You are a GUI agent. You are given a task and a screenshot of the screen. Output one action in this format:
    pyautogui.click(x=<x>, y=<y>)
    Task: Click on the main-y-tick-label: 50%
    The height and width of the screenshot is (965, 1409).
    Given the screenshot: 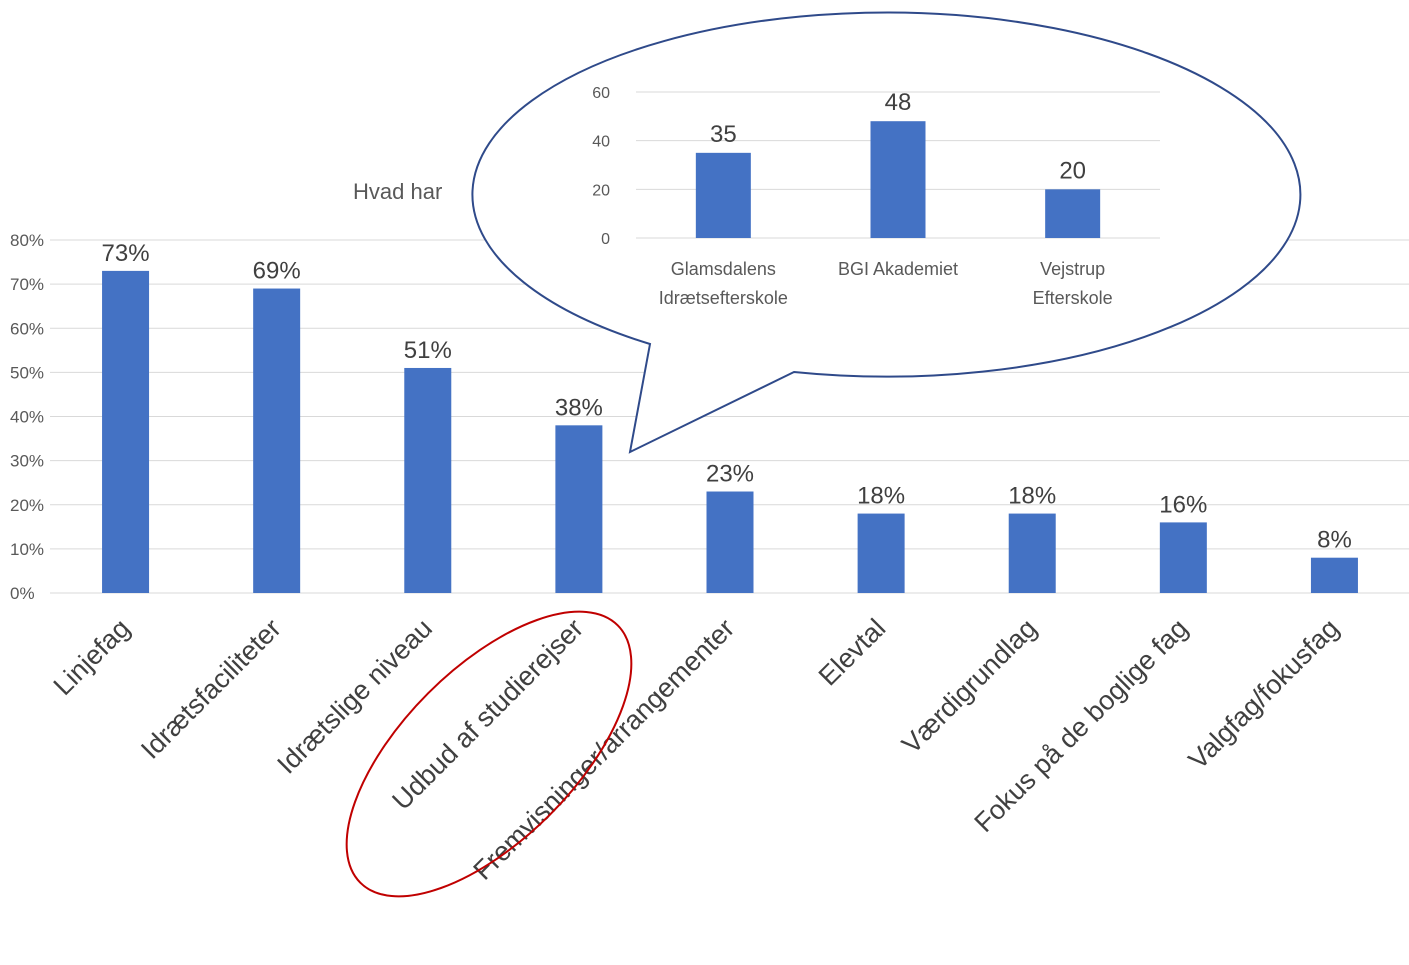 What is the action you would take?
    pyautogui.click(x=27, y=372)
    